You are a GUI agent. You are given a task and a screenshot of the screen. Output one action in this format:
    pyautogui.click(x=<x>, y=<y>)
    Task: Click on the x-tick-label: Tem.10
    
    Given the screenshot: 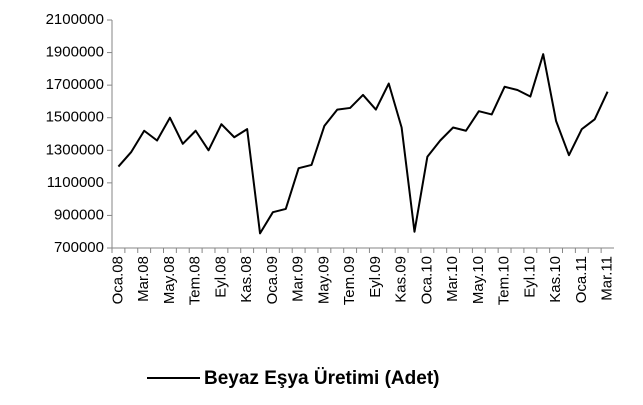 What is the action you would take?
    pyautogui.click(x=504, y=280)
    